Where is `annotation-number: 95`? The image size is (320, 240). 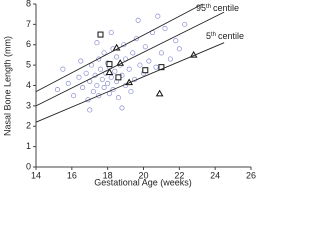 annotation-number: 95 is located at coordinates (201, 8).